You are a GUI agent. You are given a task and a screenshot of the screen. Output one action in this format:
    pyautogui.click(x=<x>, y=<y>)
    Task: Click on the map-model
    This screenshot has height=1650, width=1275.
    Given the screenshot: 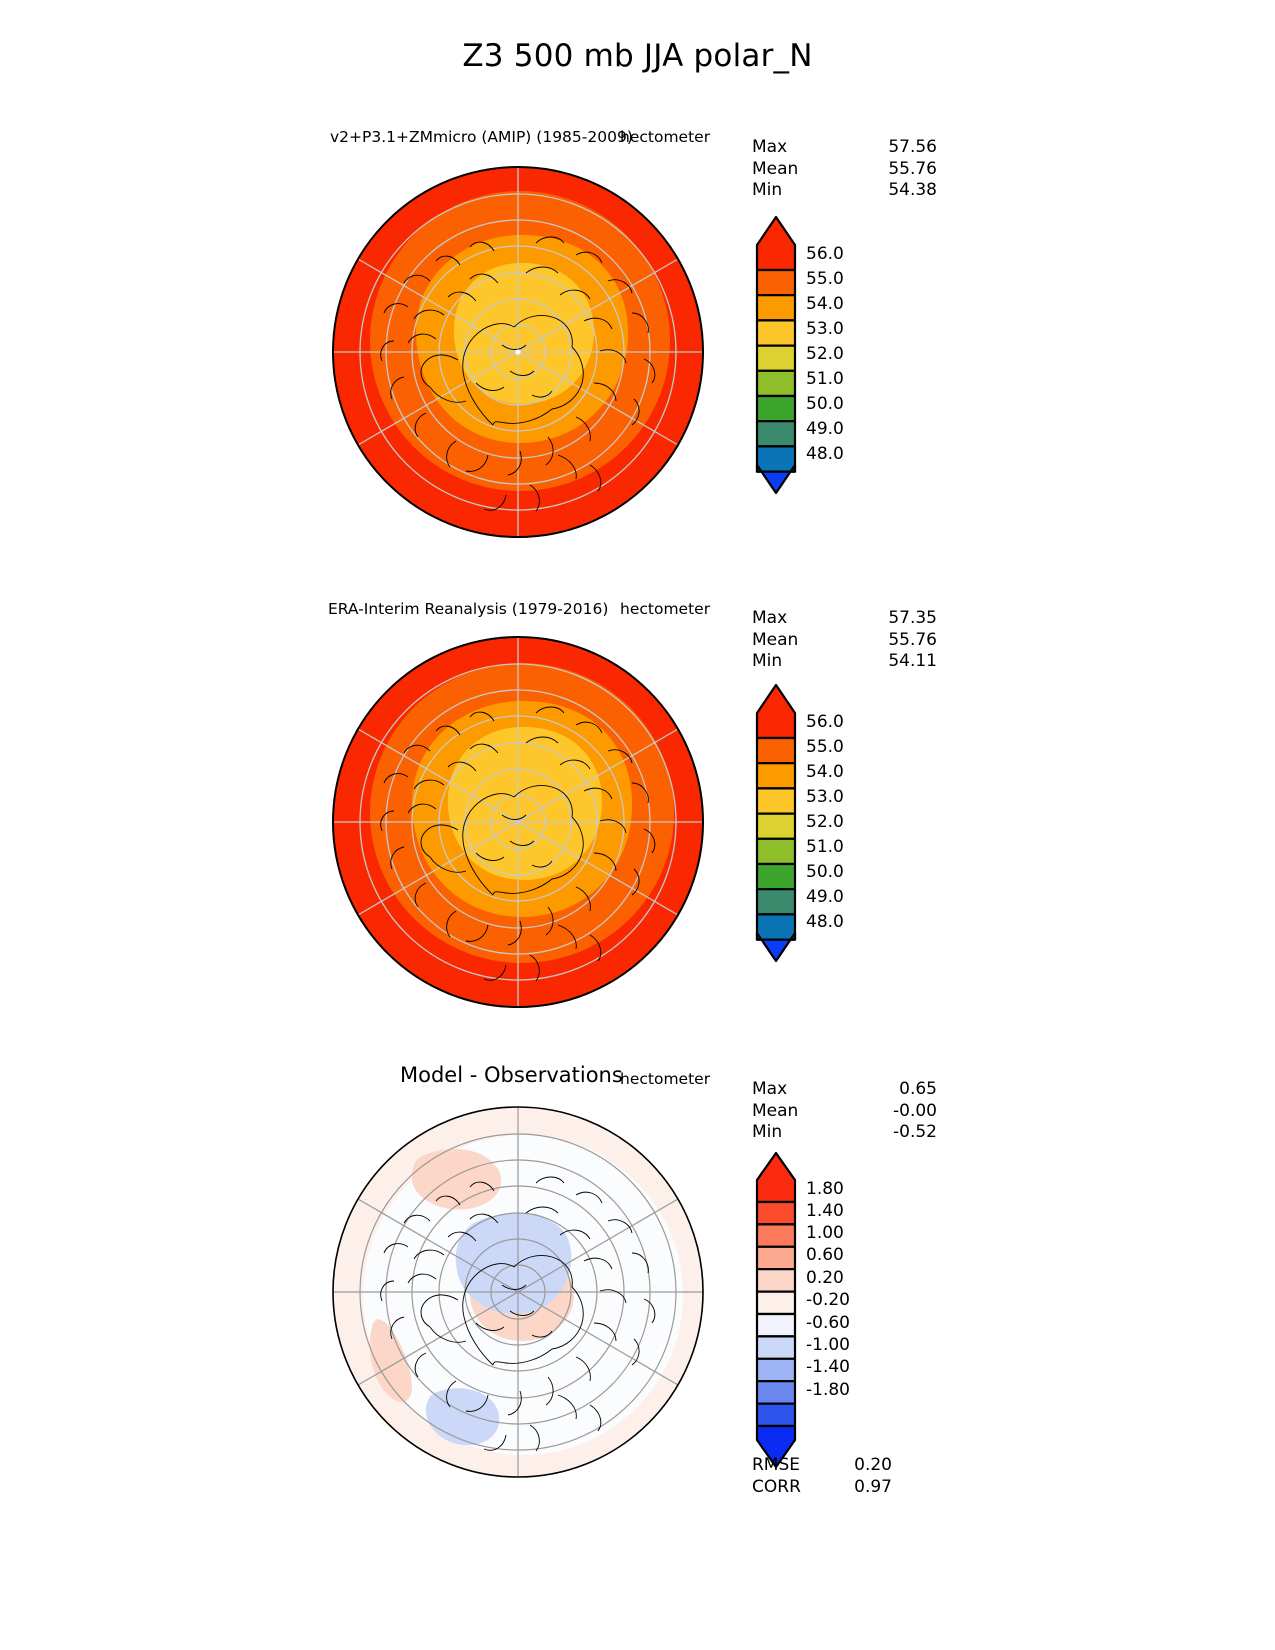 What is the action you would take?
    pyautogui.click(x=518, y=355)
    